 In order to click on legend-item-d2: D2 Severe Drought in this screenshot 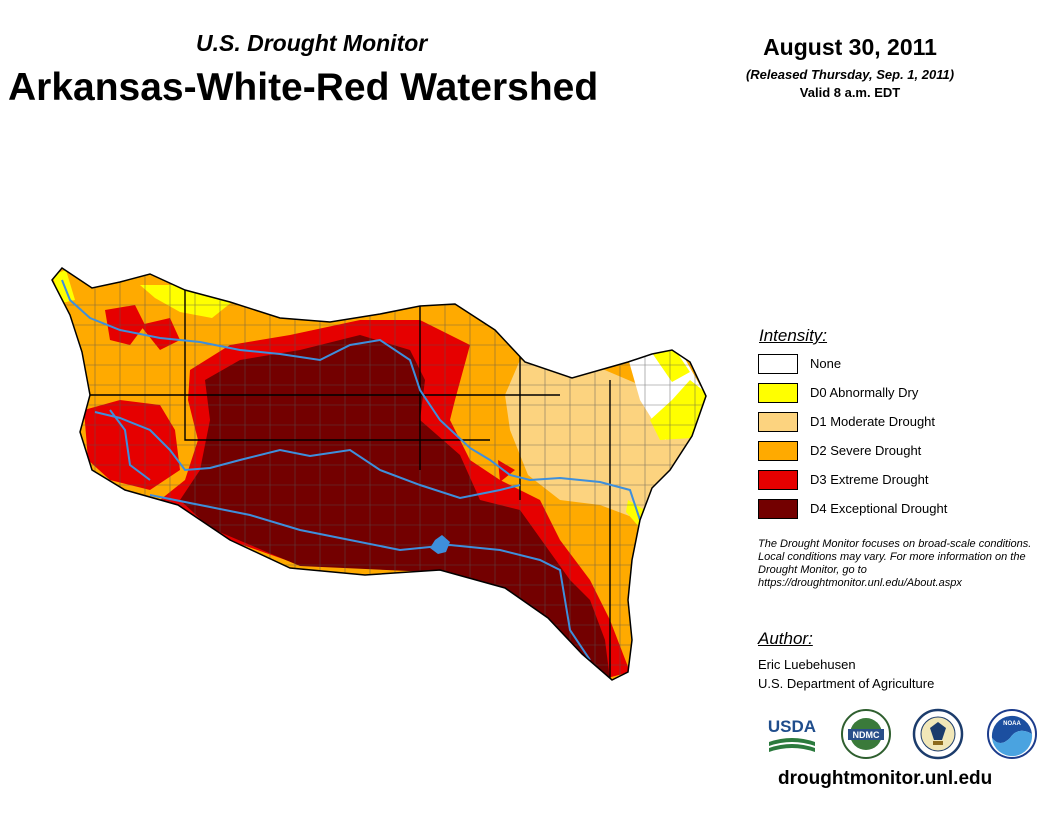, I will do `click(852, 455)`.